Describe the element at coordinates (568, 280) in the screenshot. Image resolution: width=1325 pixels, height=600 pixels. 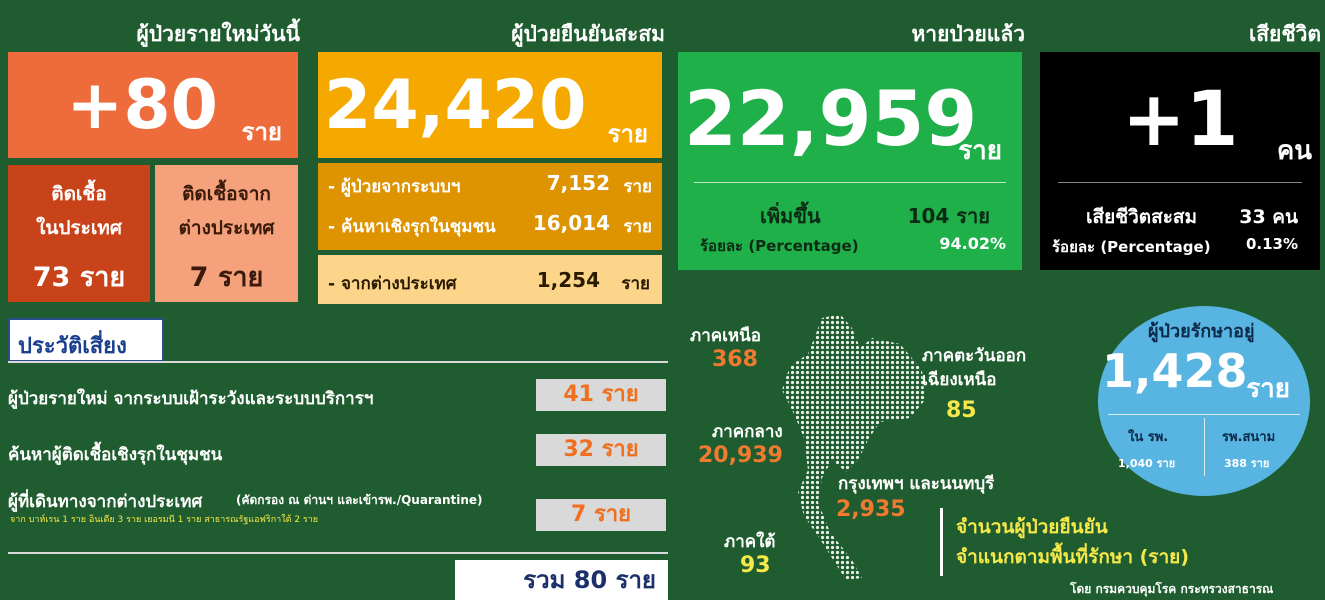
I see `value: 1,254` at that location.